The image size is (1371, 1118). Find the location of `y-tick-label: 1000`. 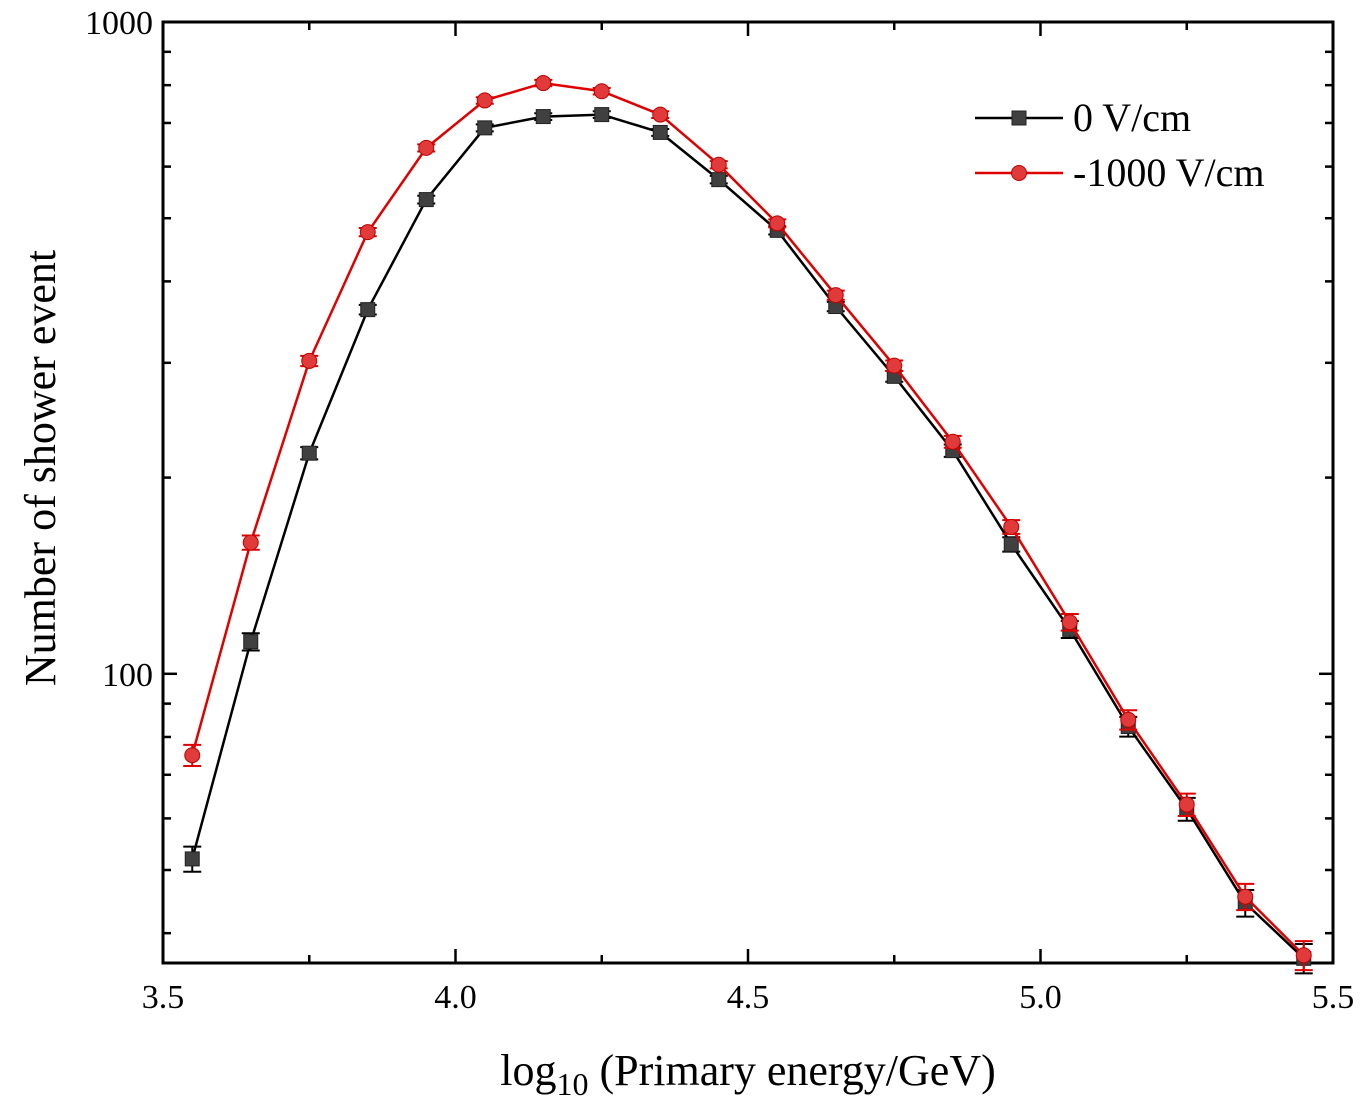

y-tick-label: 1000 is located at coordinates (119, 23).